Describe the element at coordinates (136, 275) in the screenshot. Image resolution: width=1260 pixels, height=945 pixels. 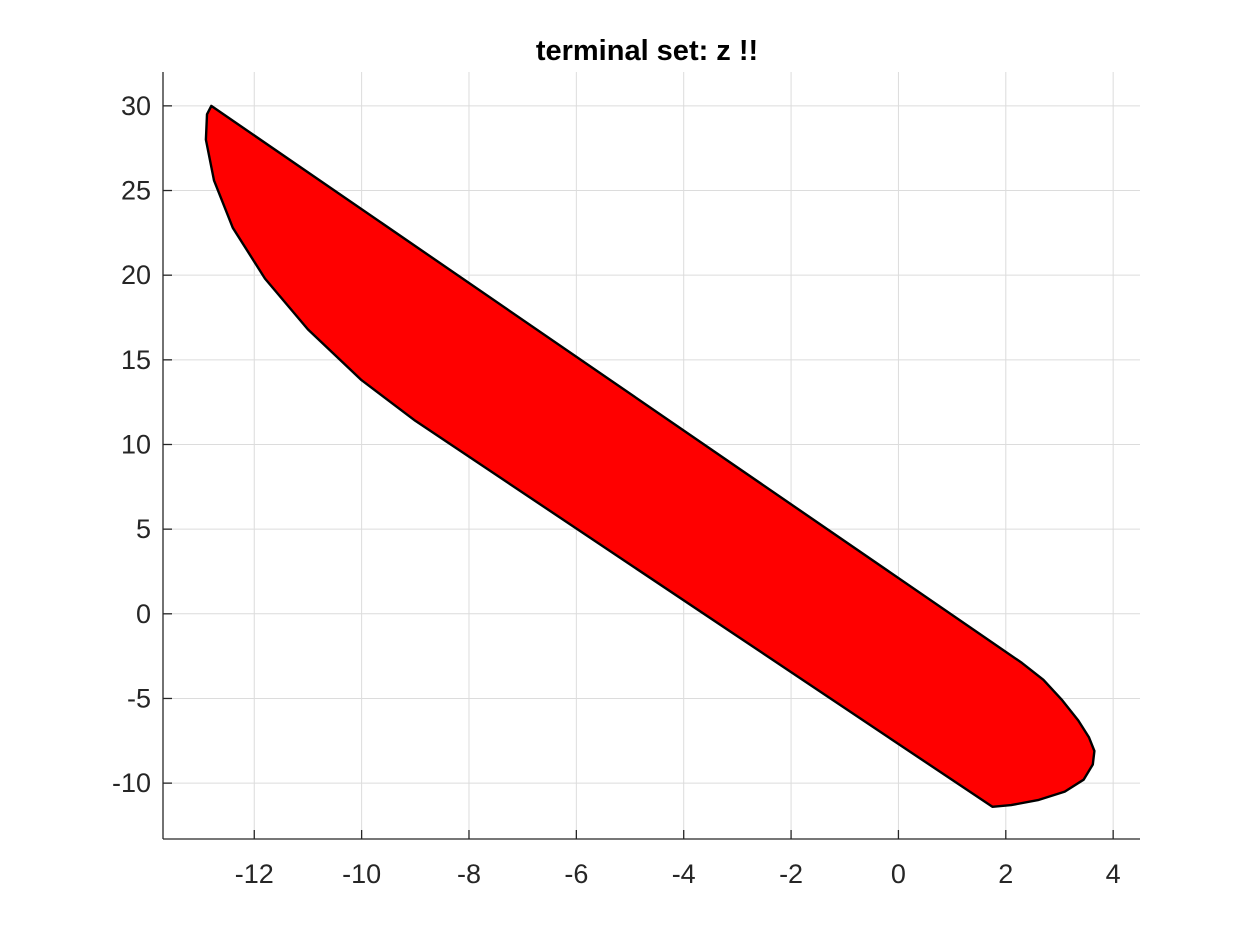
I see `y-tick-label: 20` at that location.